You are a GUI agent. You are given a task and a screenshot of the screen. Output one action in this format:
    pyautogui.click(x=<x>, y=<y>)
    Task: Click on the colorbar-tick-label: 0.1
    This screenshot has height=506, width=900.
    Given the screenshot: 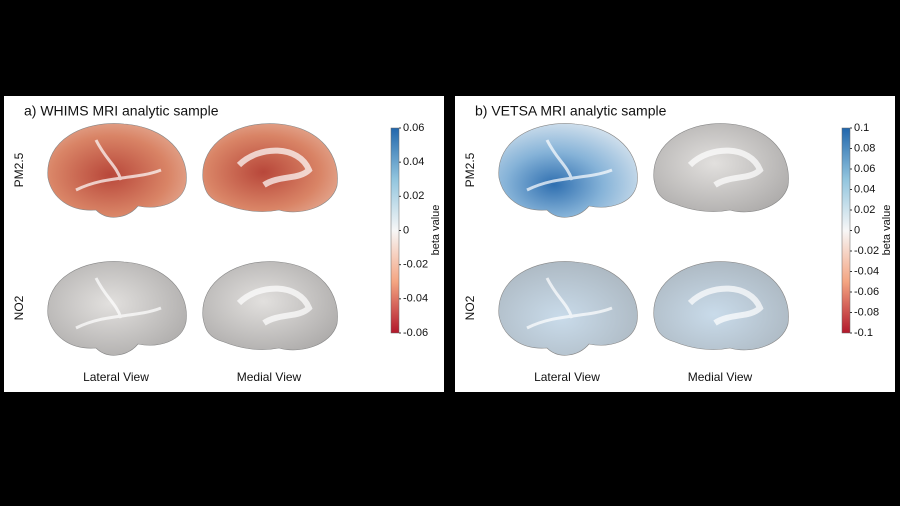 What is the action you would take?
    pyautogui.click(x=861, y=128)
    